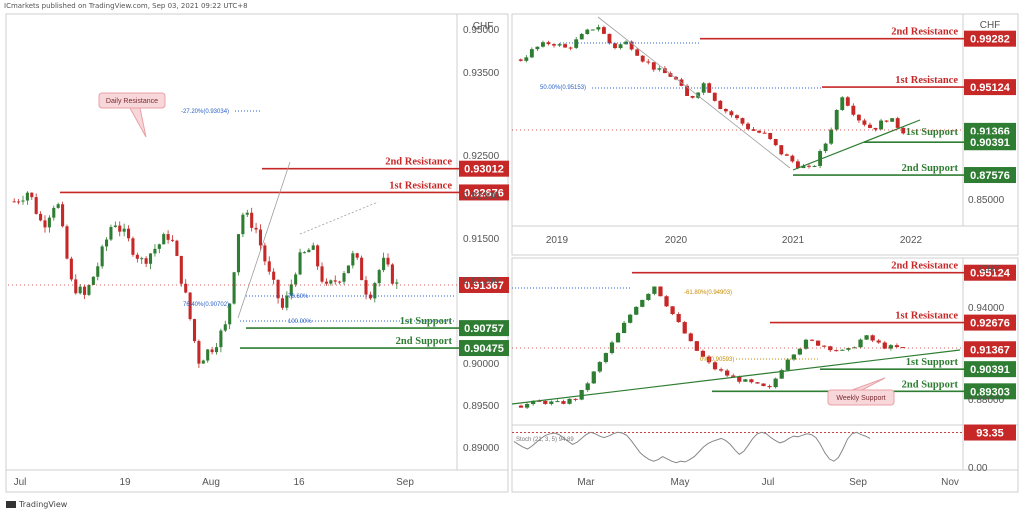  What do you see at coordinates (676, 240) in the screenshot?
I see `time-tick: 2020` at bounding box center [676, 240].